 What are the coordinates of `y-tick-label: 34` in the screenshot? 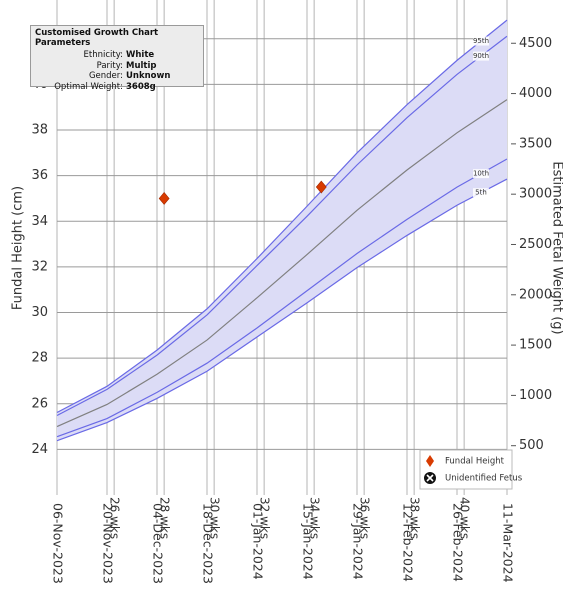 It's located at (39, 221).